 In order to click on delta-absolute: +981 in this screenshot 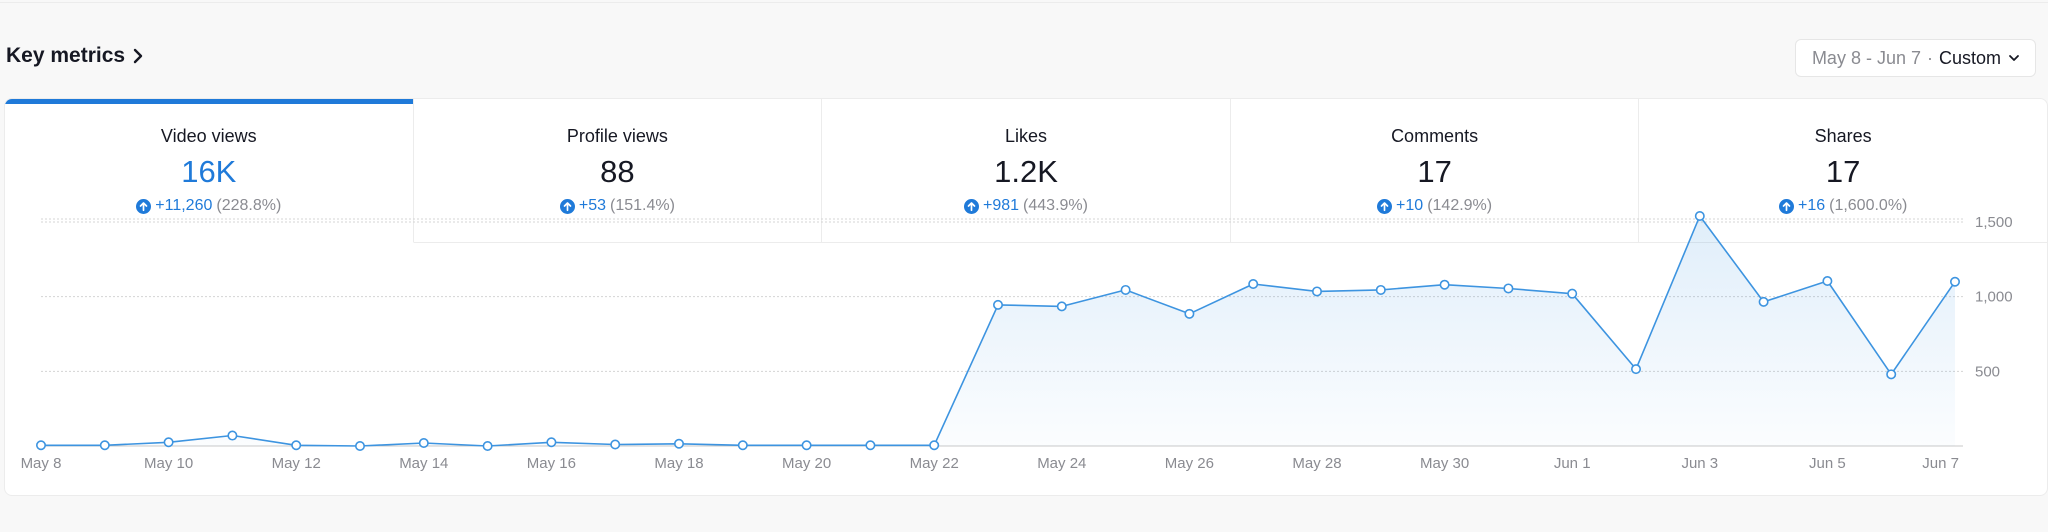, I will do `click(1001, 205)`.